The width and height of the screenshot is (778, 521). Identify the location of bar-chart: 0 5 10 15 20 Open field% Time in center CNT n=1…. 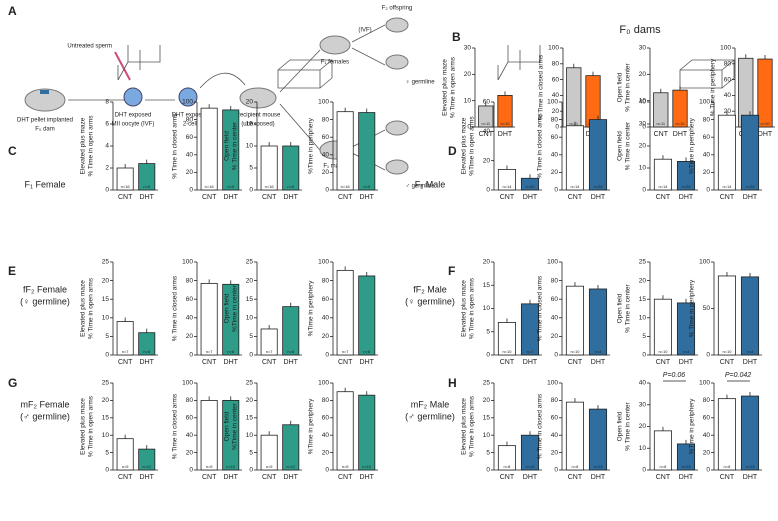
(263, 150).